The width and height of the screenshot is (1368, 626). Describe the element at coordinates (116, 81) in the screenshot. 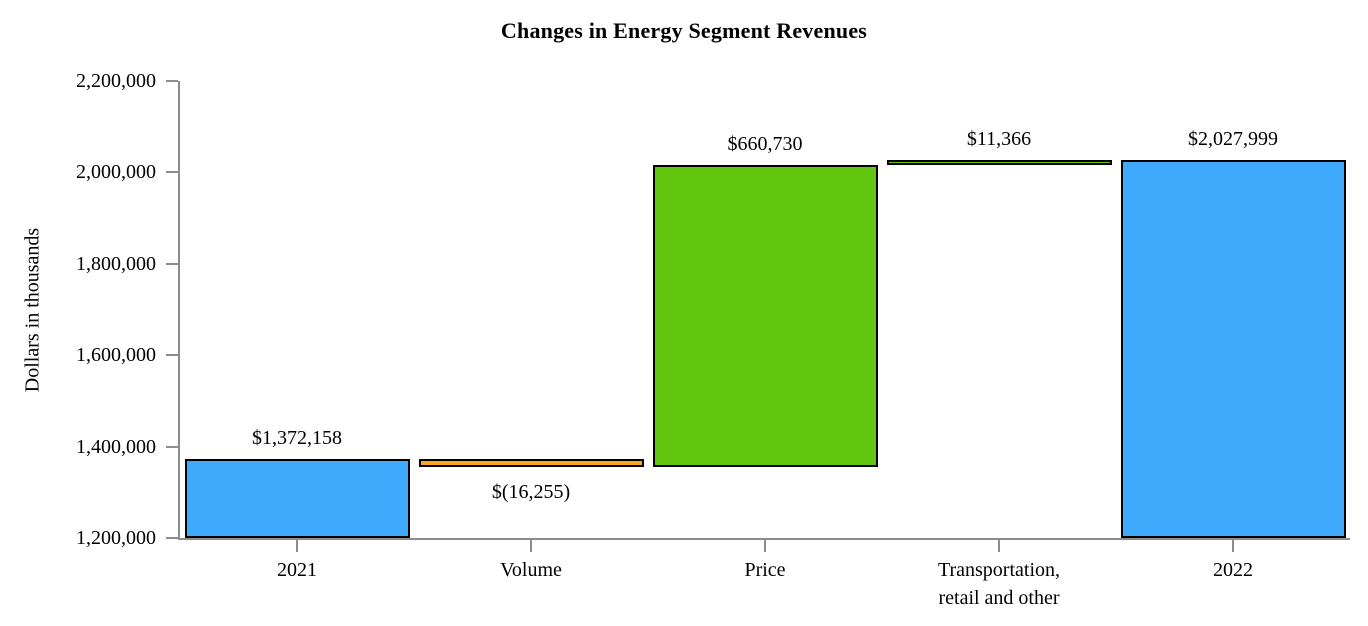

I see `y-tick-label: 2,200,000` at that location.